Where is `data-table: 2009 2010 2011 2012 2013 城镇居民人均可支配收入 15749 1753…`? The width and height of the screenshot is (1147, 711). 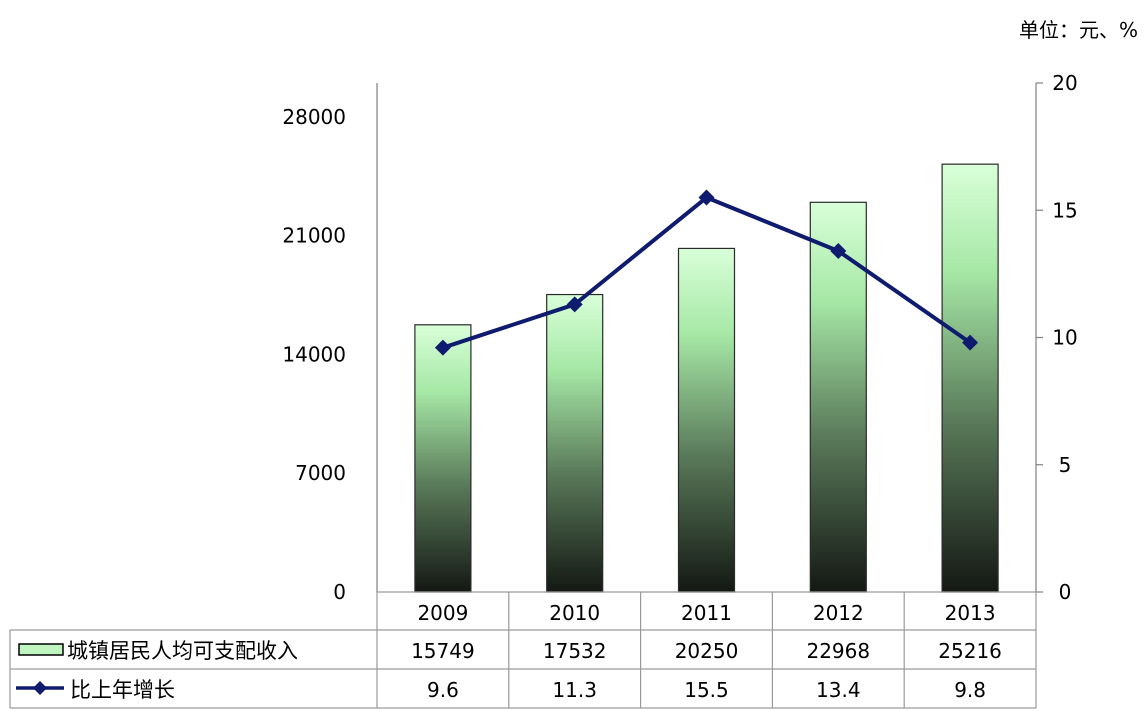
data-table: 2009 2010 2011 2012 2013 城镇居民人均可支配收入 15749 1753… is located at coordinates (523, 650).